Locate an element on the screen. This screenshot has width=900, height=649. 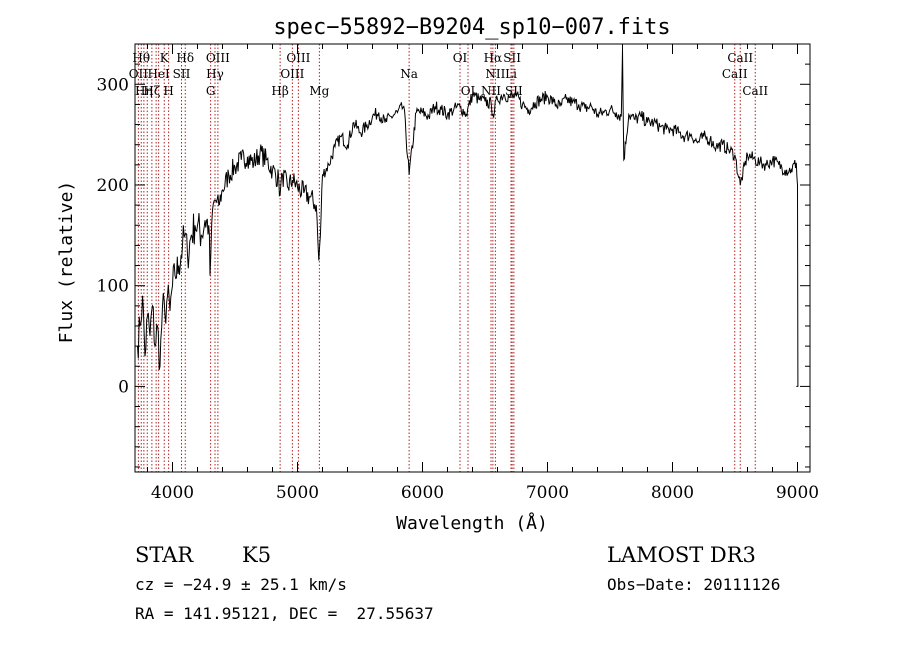
line-label: Hδ is located at coordinates (185, 58).